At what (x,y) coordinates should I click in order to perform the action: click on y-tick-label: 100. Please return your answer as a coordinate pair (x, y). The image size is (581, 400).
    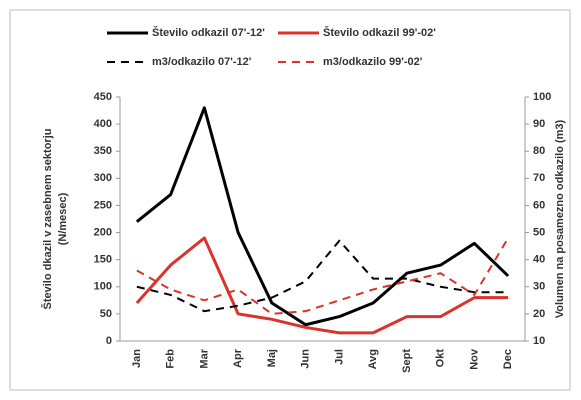
    Looking at the image, I should click on (103, 287).